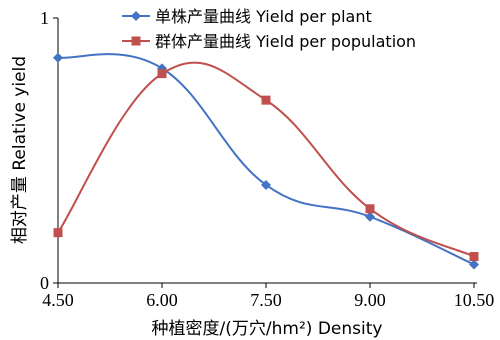 The width and height of the screenshot is (500, 340). Describe the element at coordinates (266, 300) in the screenshot. I see `x-tick-label: 7.50` at that location.